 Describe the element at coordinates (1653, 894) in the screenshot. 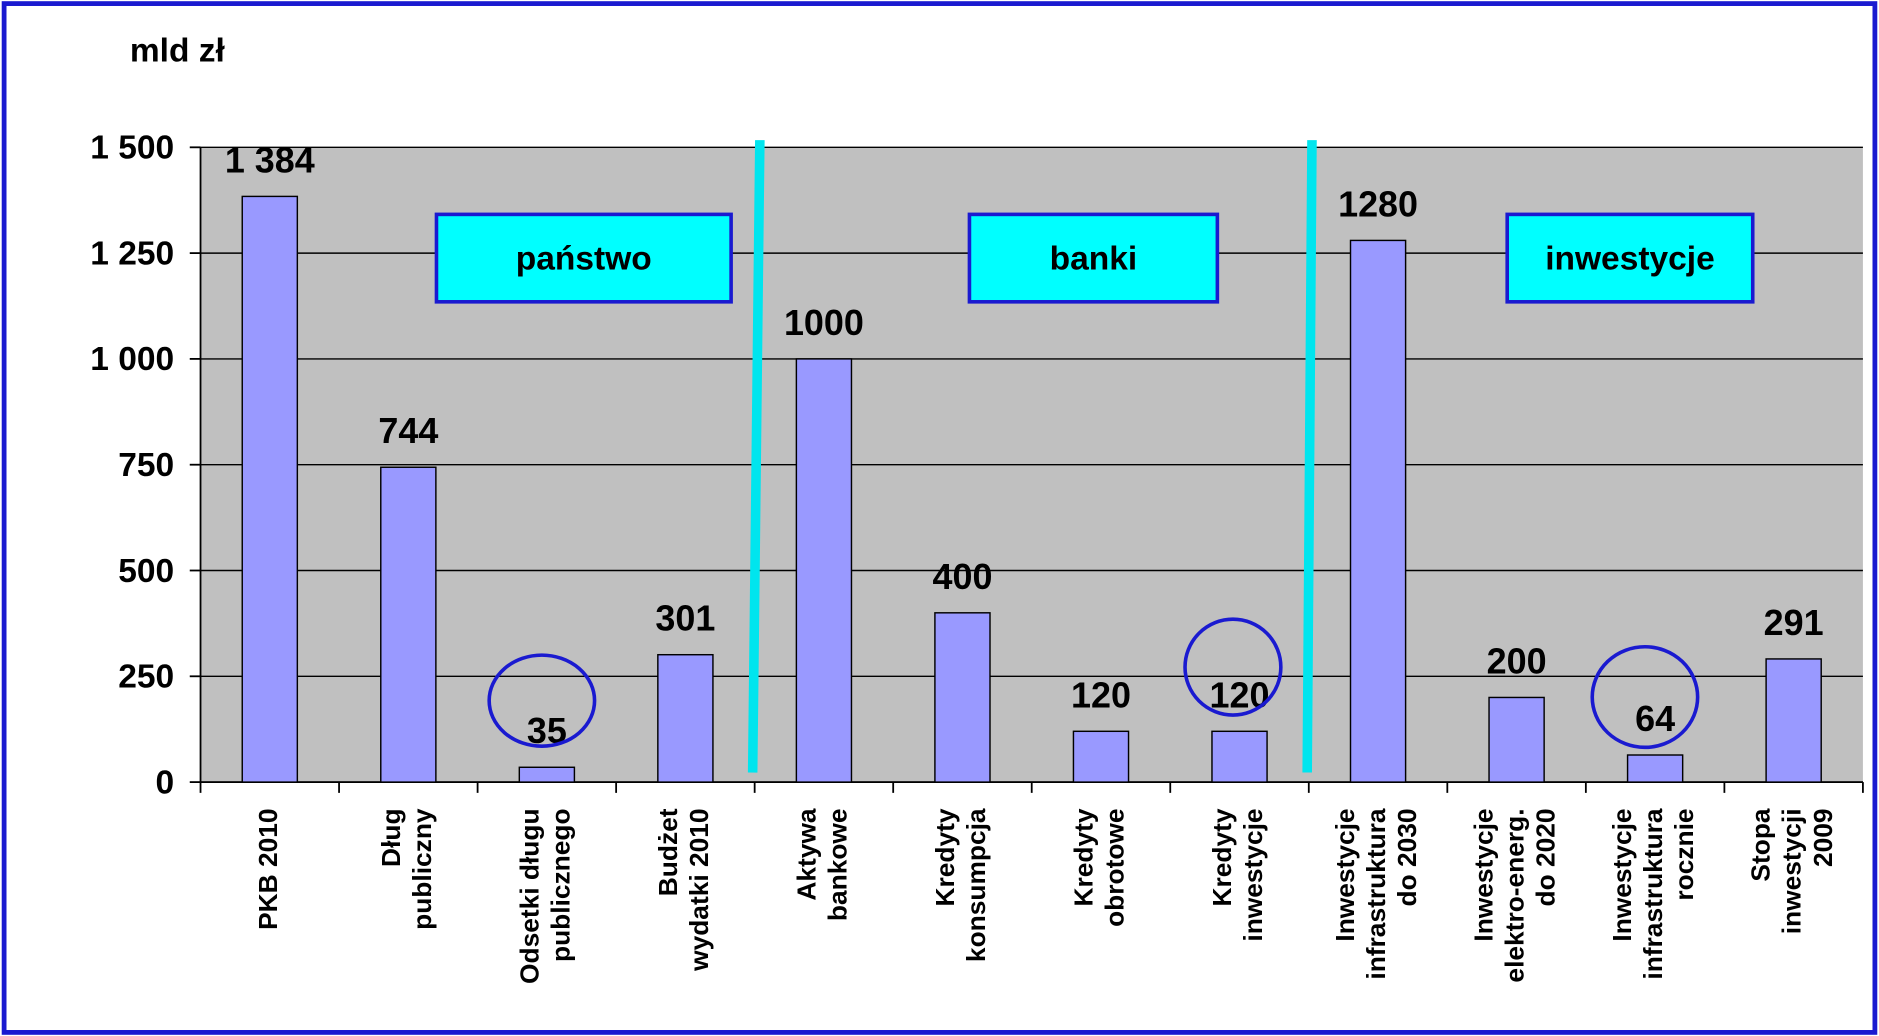

I see `x-tick-label: Inwestycjeinfrastrukturarocznie` at that location.